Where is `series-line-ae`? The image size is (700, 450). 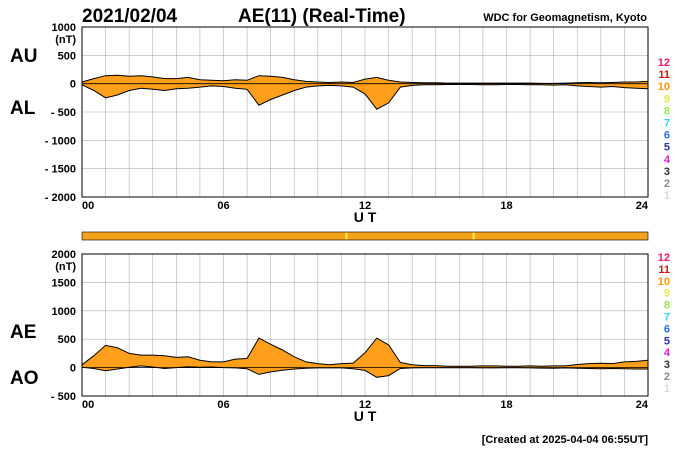
series-line-ae is located at coordinates (365, 352).